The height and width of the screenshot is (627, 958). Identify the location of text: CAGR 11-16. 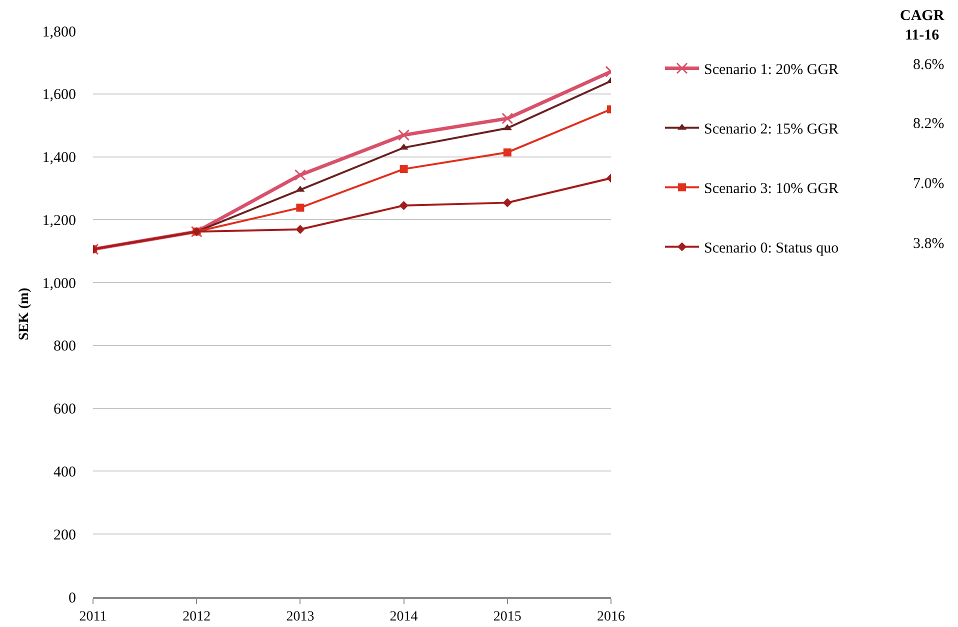
(922, 26).